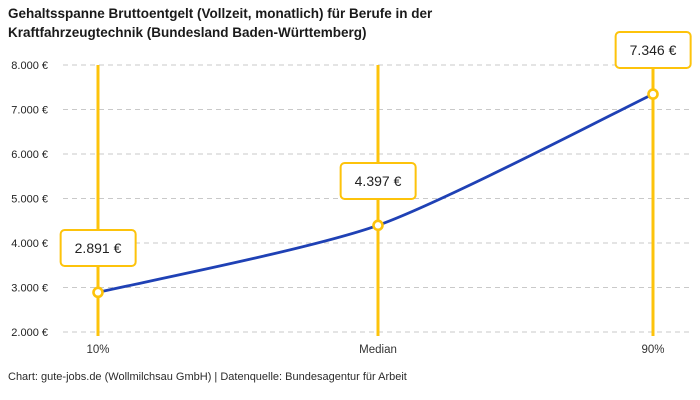 This screenshot has width=700, height=400. What do you see at coordinates (29, 111) in the screenshot?
I see `y-tick-label: 7.000 €` at bounding box center [29, 111].